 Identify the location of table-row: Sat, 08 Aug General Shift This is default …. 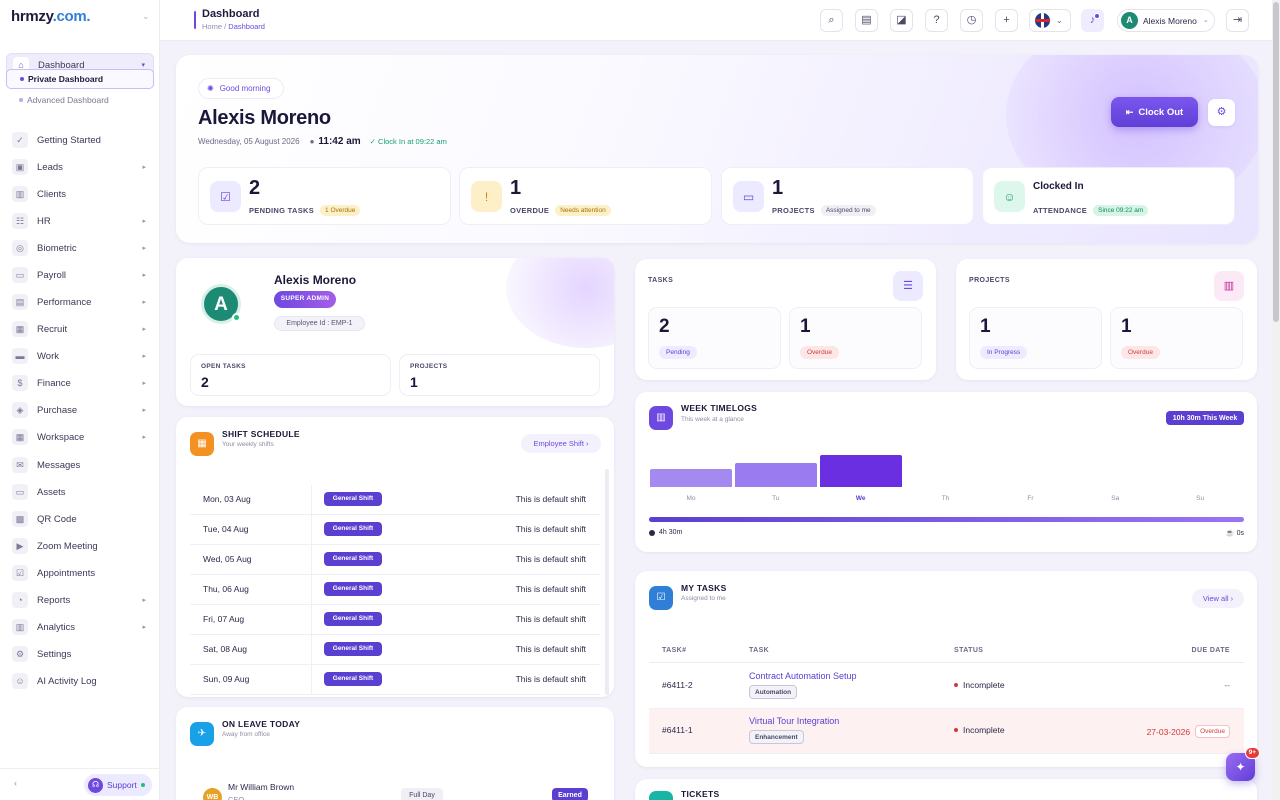
(395, 650).